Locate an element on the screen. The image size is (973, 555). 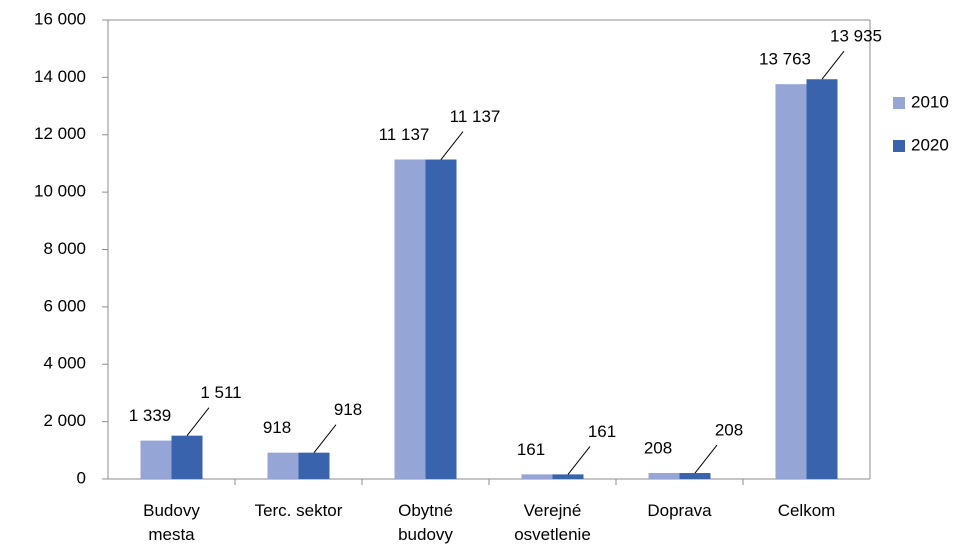
x-tick-label: Obytné budovy is located at coordinates (425, 522).